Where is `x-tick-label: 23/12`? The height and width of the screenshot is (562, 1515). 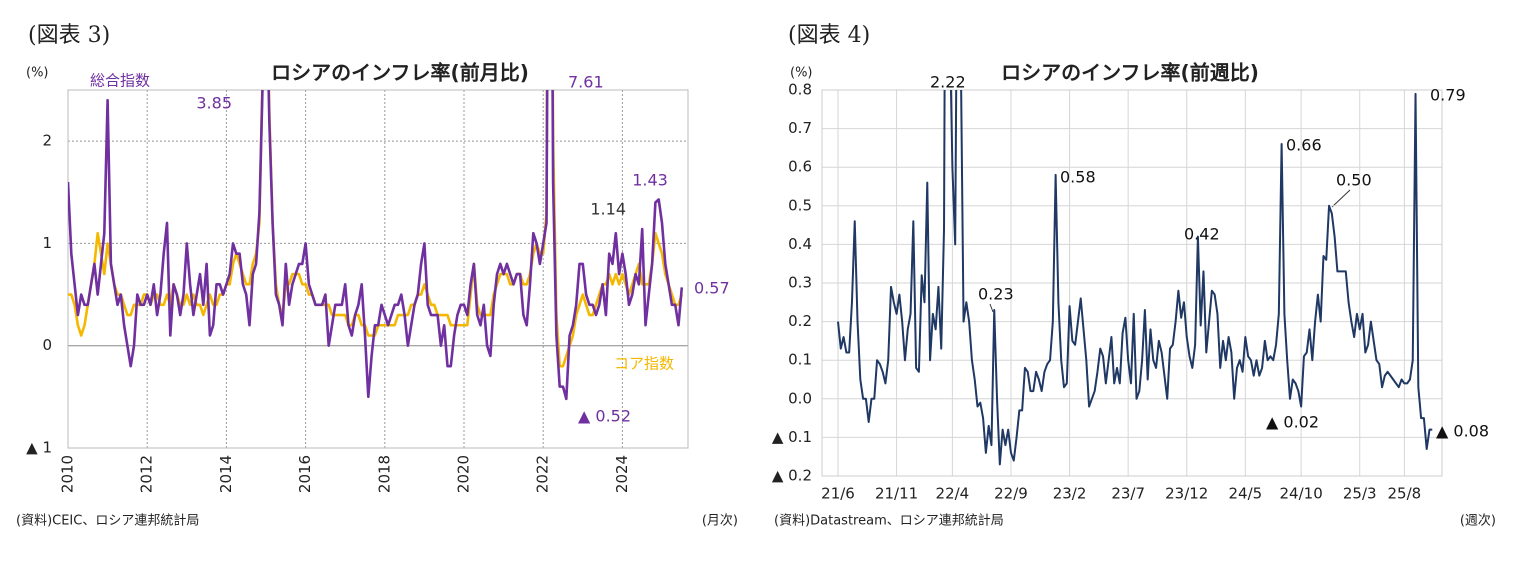 x-tick-label: 23/12 is located at coordinates (1186, 494).